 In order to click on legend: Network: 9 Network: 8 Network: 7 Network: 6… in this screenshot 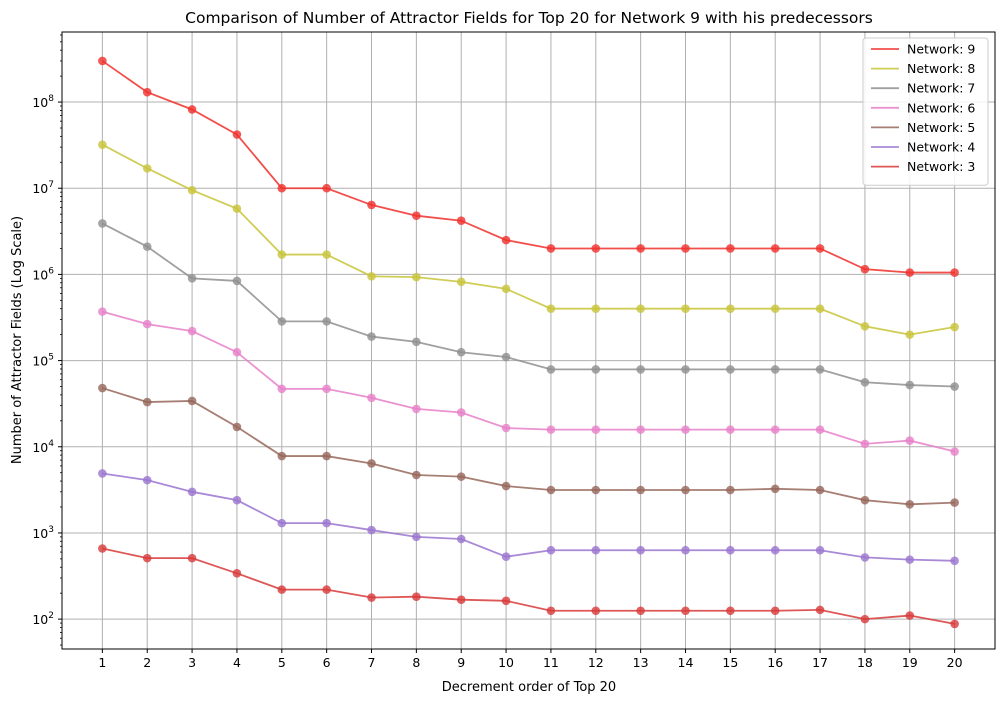, I will do `click(925, 111)`.